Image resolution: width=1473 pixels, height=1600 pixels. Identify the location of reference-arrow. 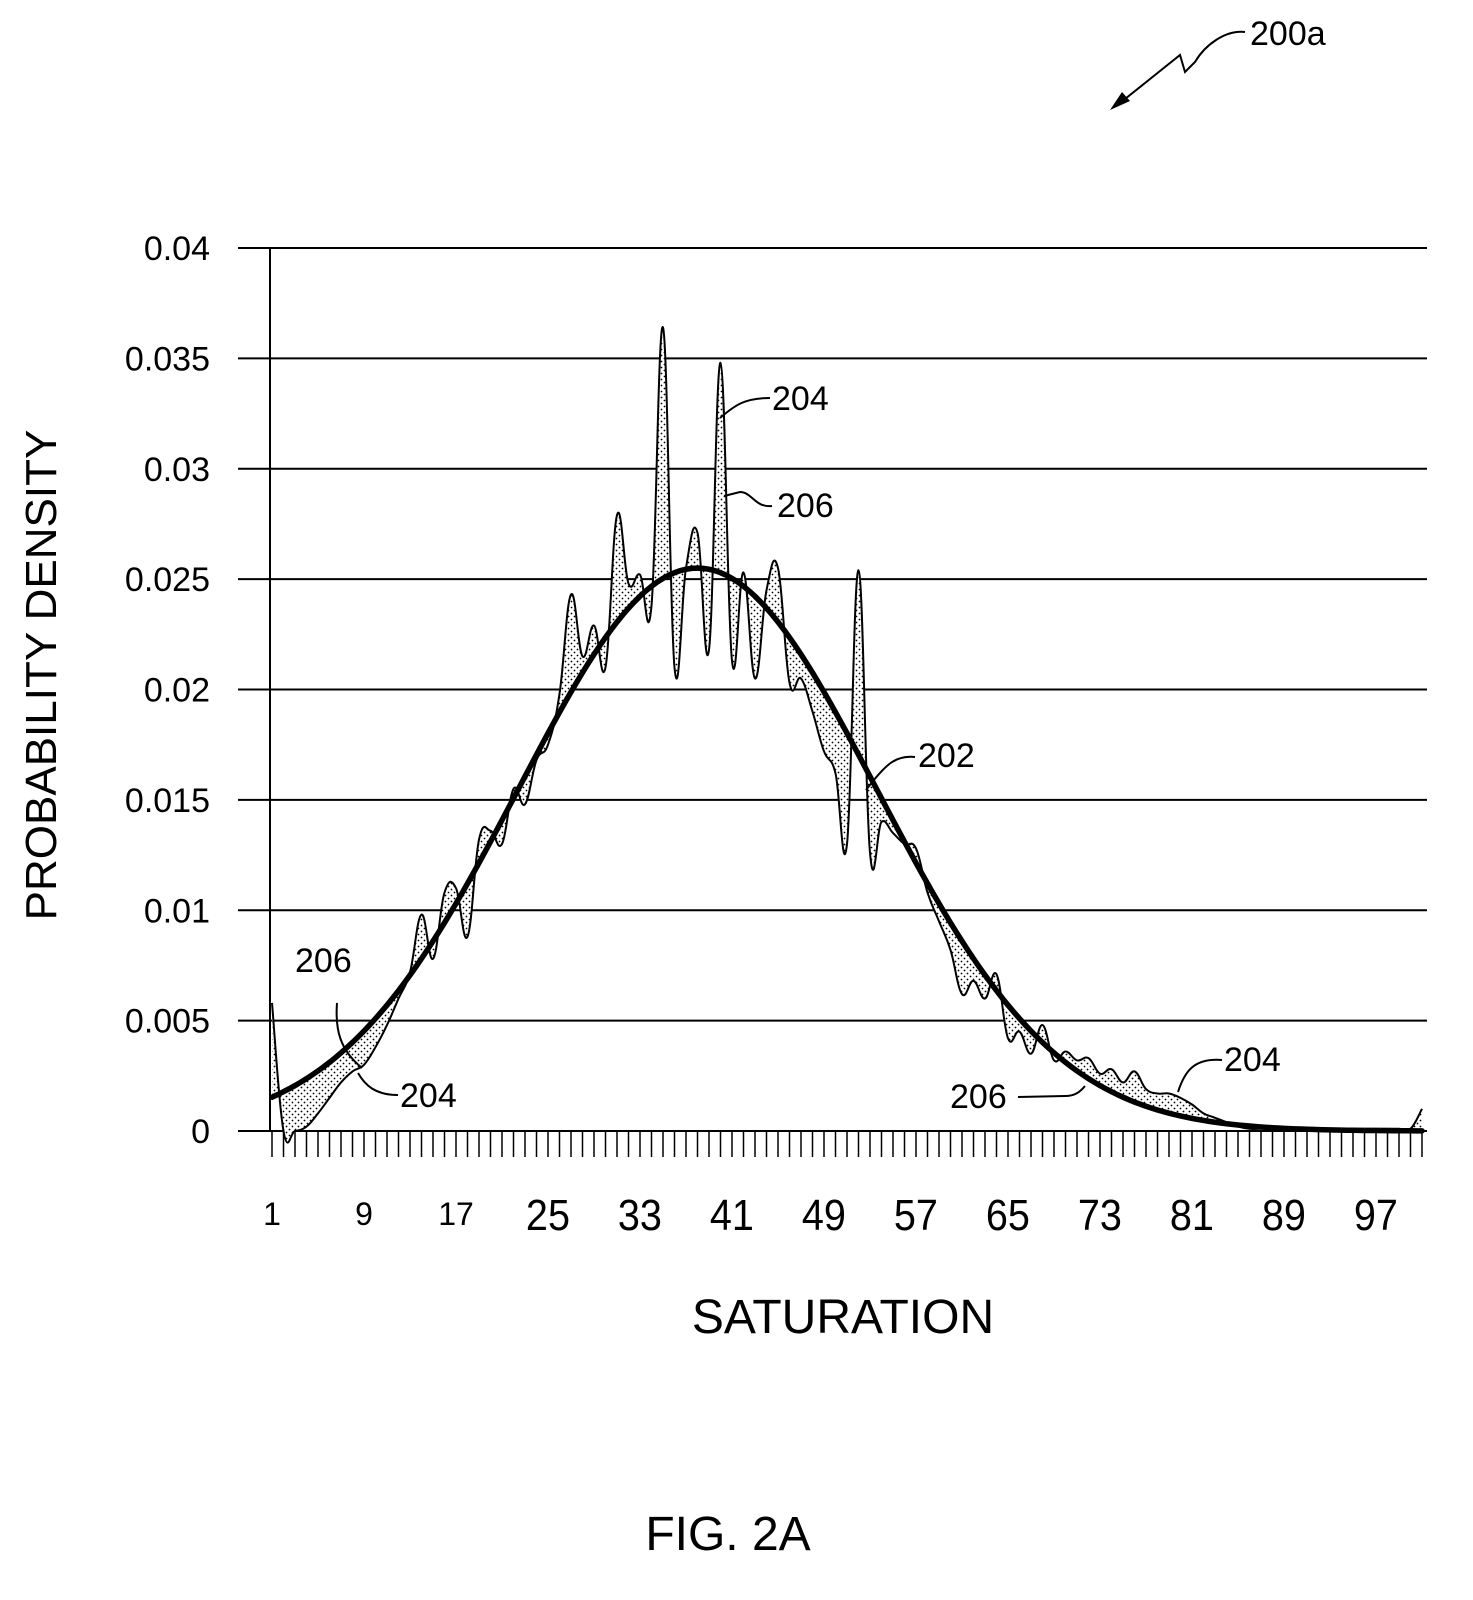
(1182, 67).